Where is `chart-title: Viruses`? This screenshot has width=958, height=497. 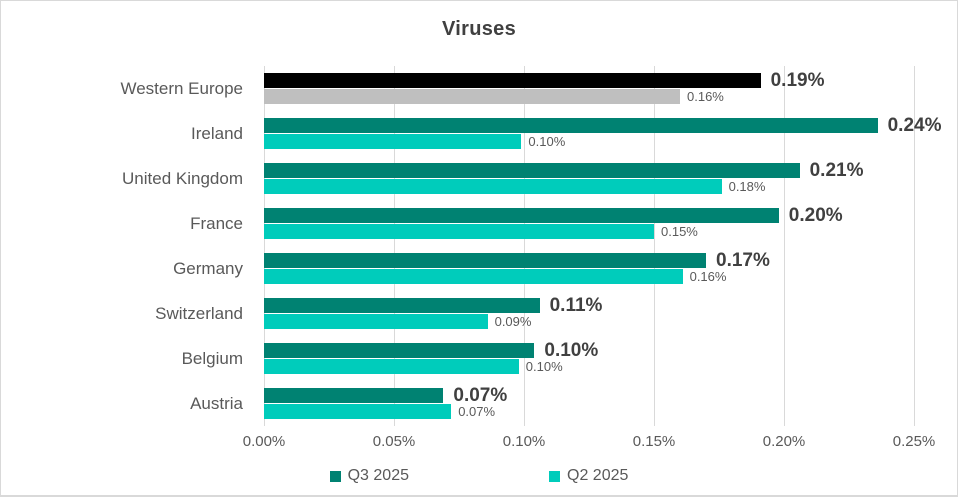
chart-title: Viruses is located at coordinates (478, 29).